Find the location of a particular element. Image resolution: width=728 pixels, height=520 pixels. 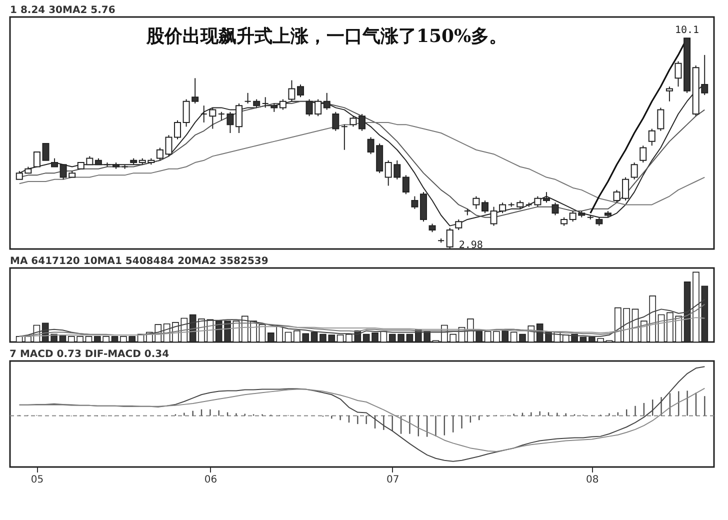

x-tick-label: 06 is located at coordinates (211, 480).